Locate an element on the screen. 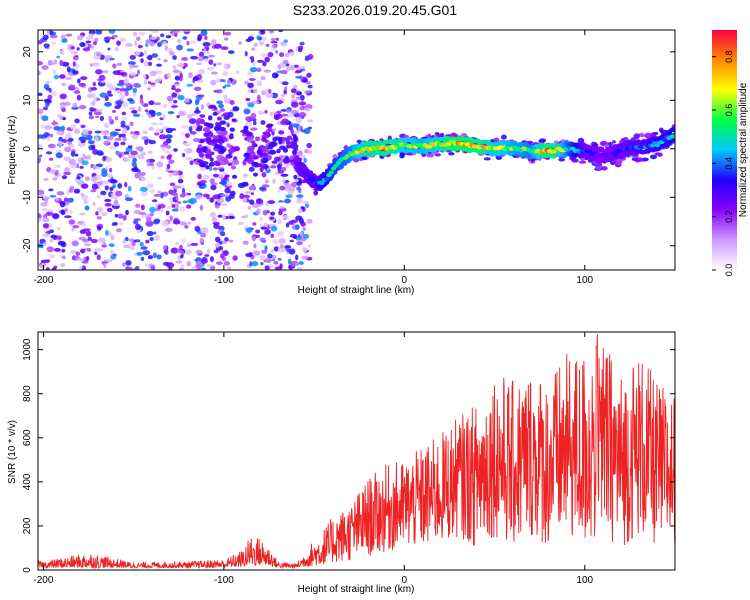 Image resolution: width=750 pixels, height=600 pixels. colorbar-gradient is located at coordinates (724, 150).